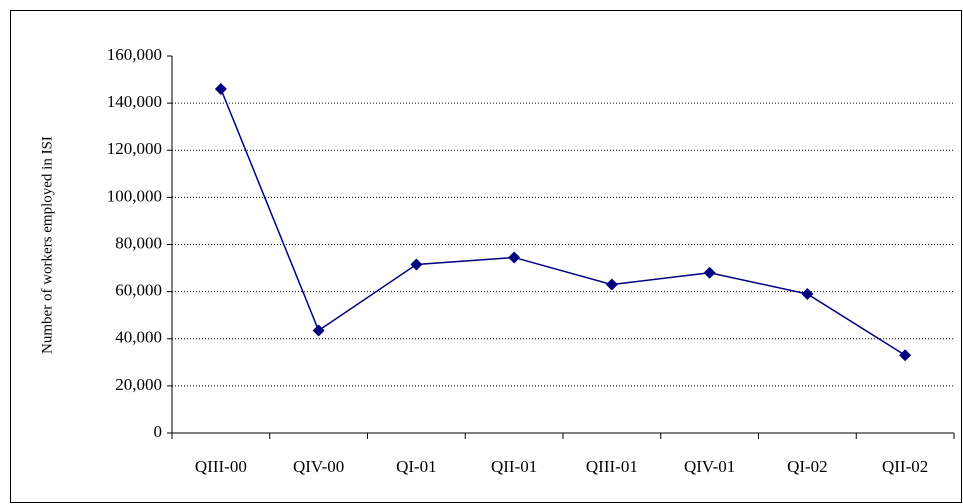  I want to click on x-tick-label: QIV-01, so click(709, 466).